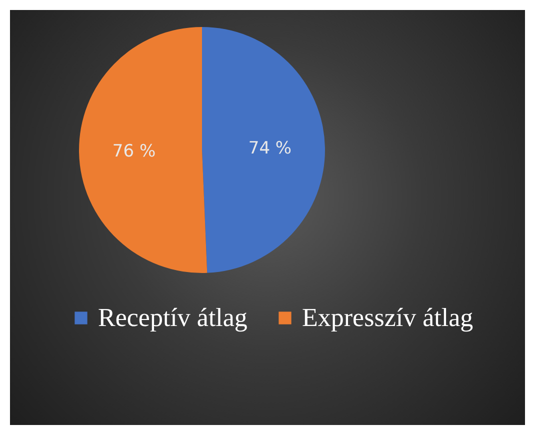 The width and height of the screenshot is (535, 434). I want to click on data-label: 74 %, so click(270, 148).